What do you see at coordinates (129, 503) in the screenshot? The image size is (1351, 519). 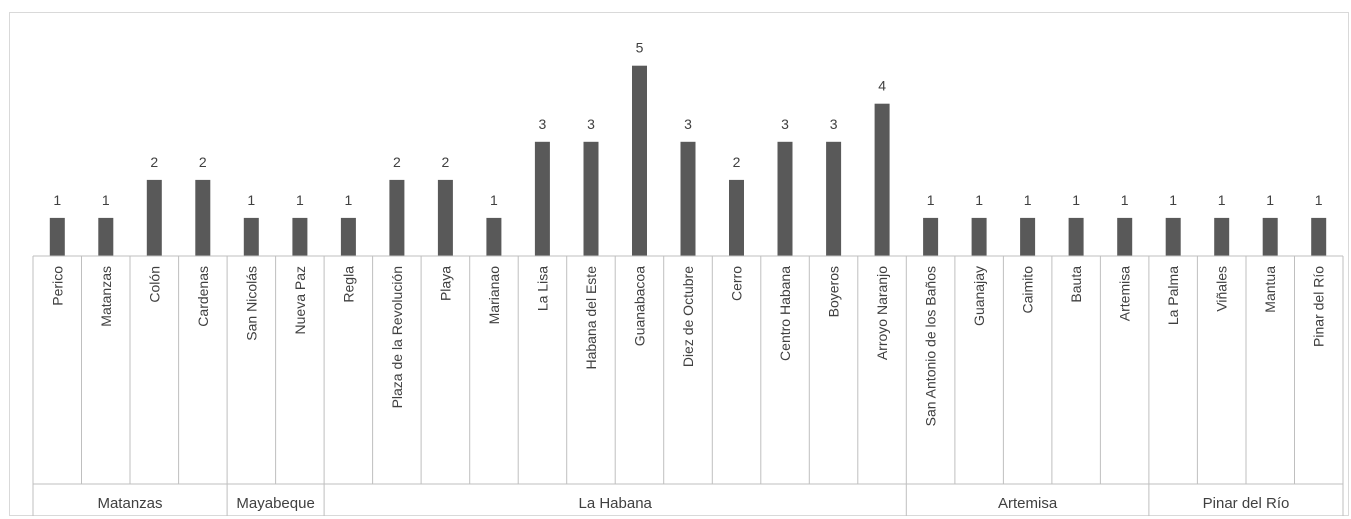 I see `group-label-1: Matanzas` at bounding box center [129, 503].